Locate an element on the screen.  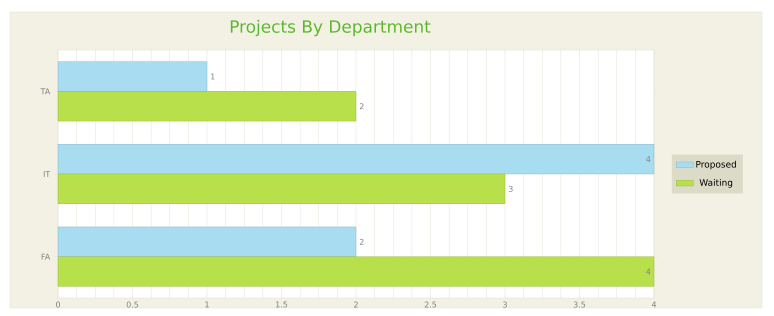
legend-label: Waiting is located at coordinates (716, 183).